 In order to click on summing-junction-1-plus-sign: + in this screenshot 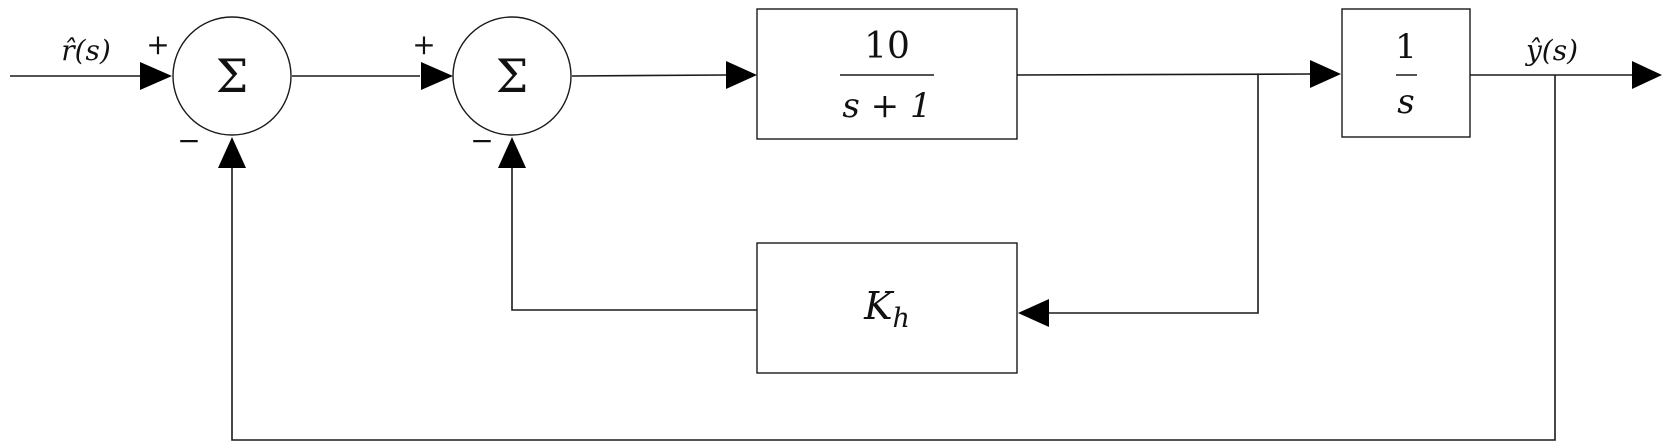, I will do `click(157, 44)`.